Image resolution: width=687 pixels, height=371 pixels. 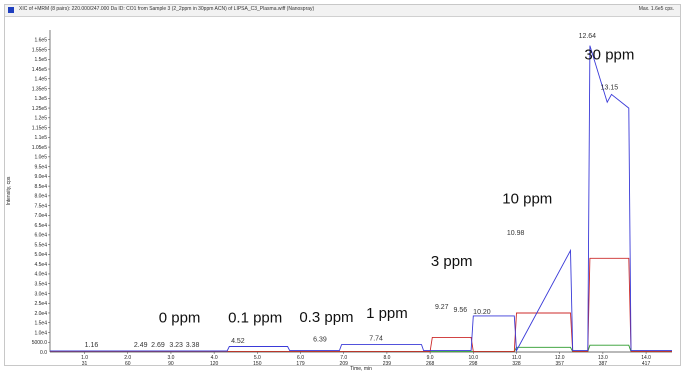 I want to click on y-tick-label: 9.0e4, so click(x=40, y=177).